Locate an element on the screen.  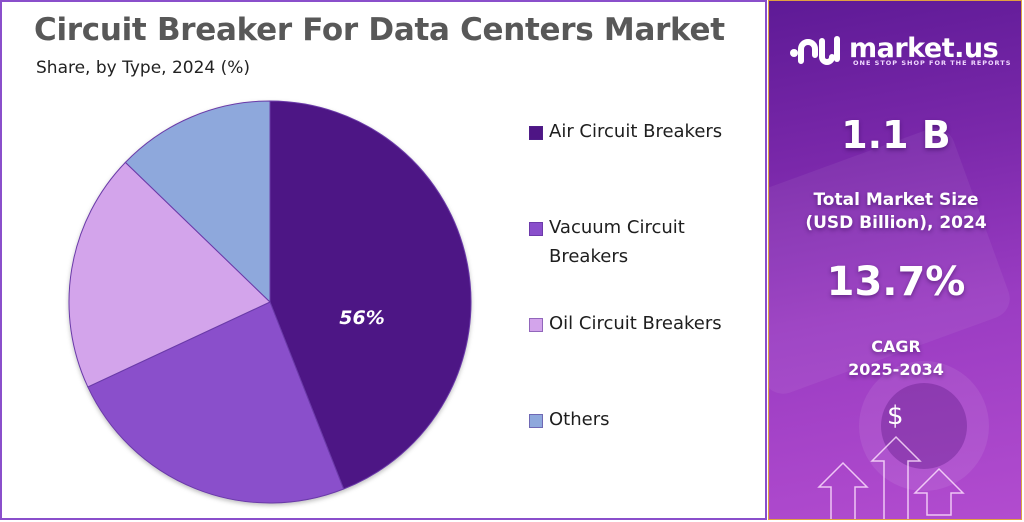
legend-item-oil: Oil Circuit Breakers is located at coordinates (644, 325).